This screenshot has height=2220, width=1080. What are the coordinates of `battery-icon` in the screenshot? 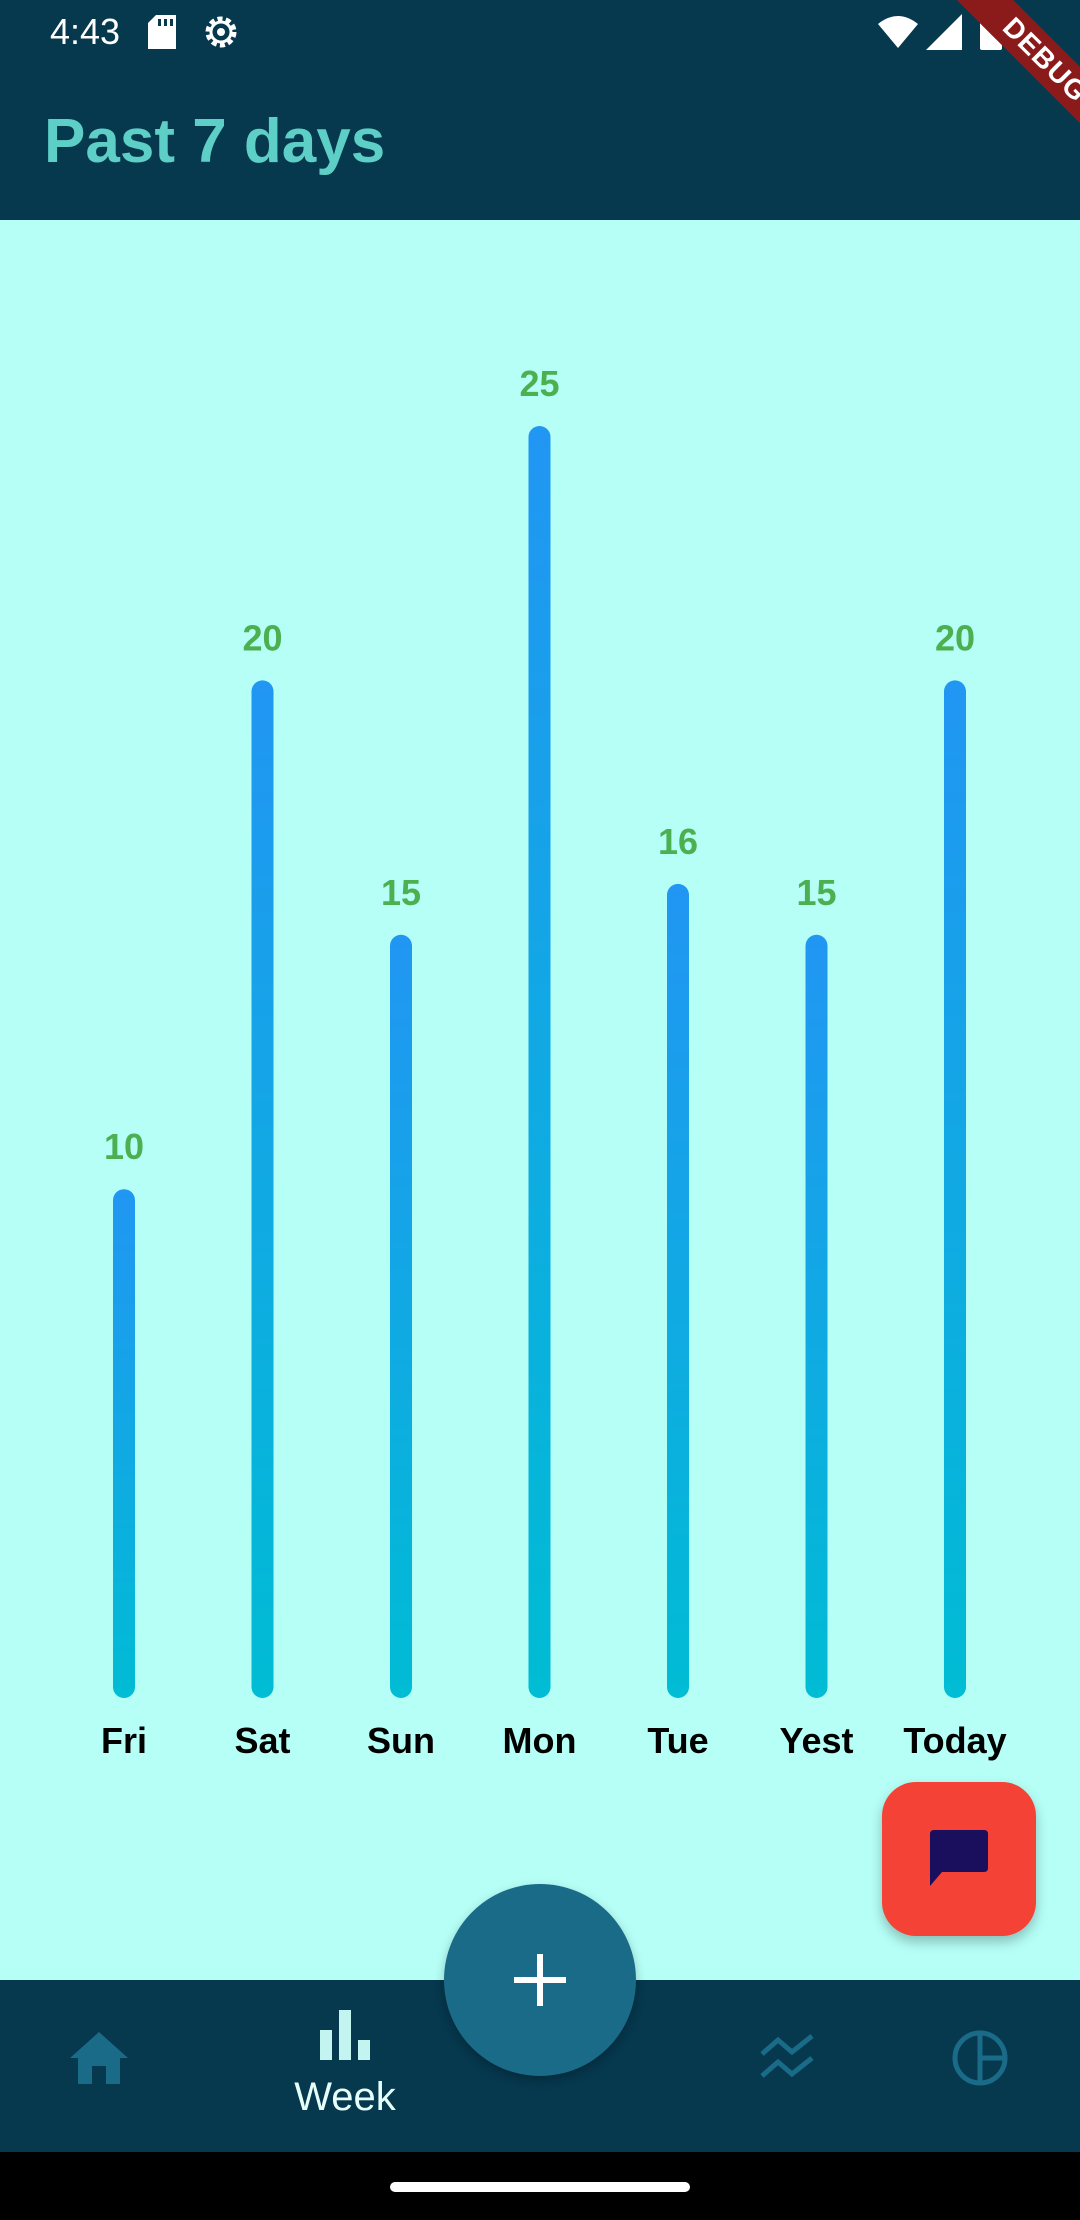 It's located at (991, 33).